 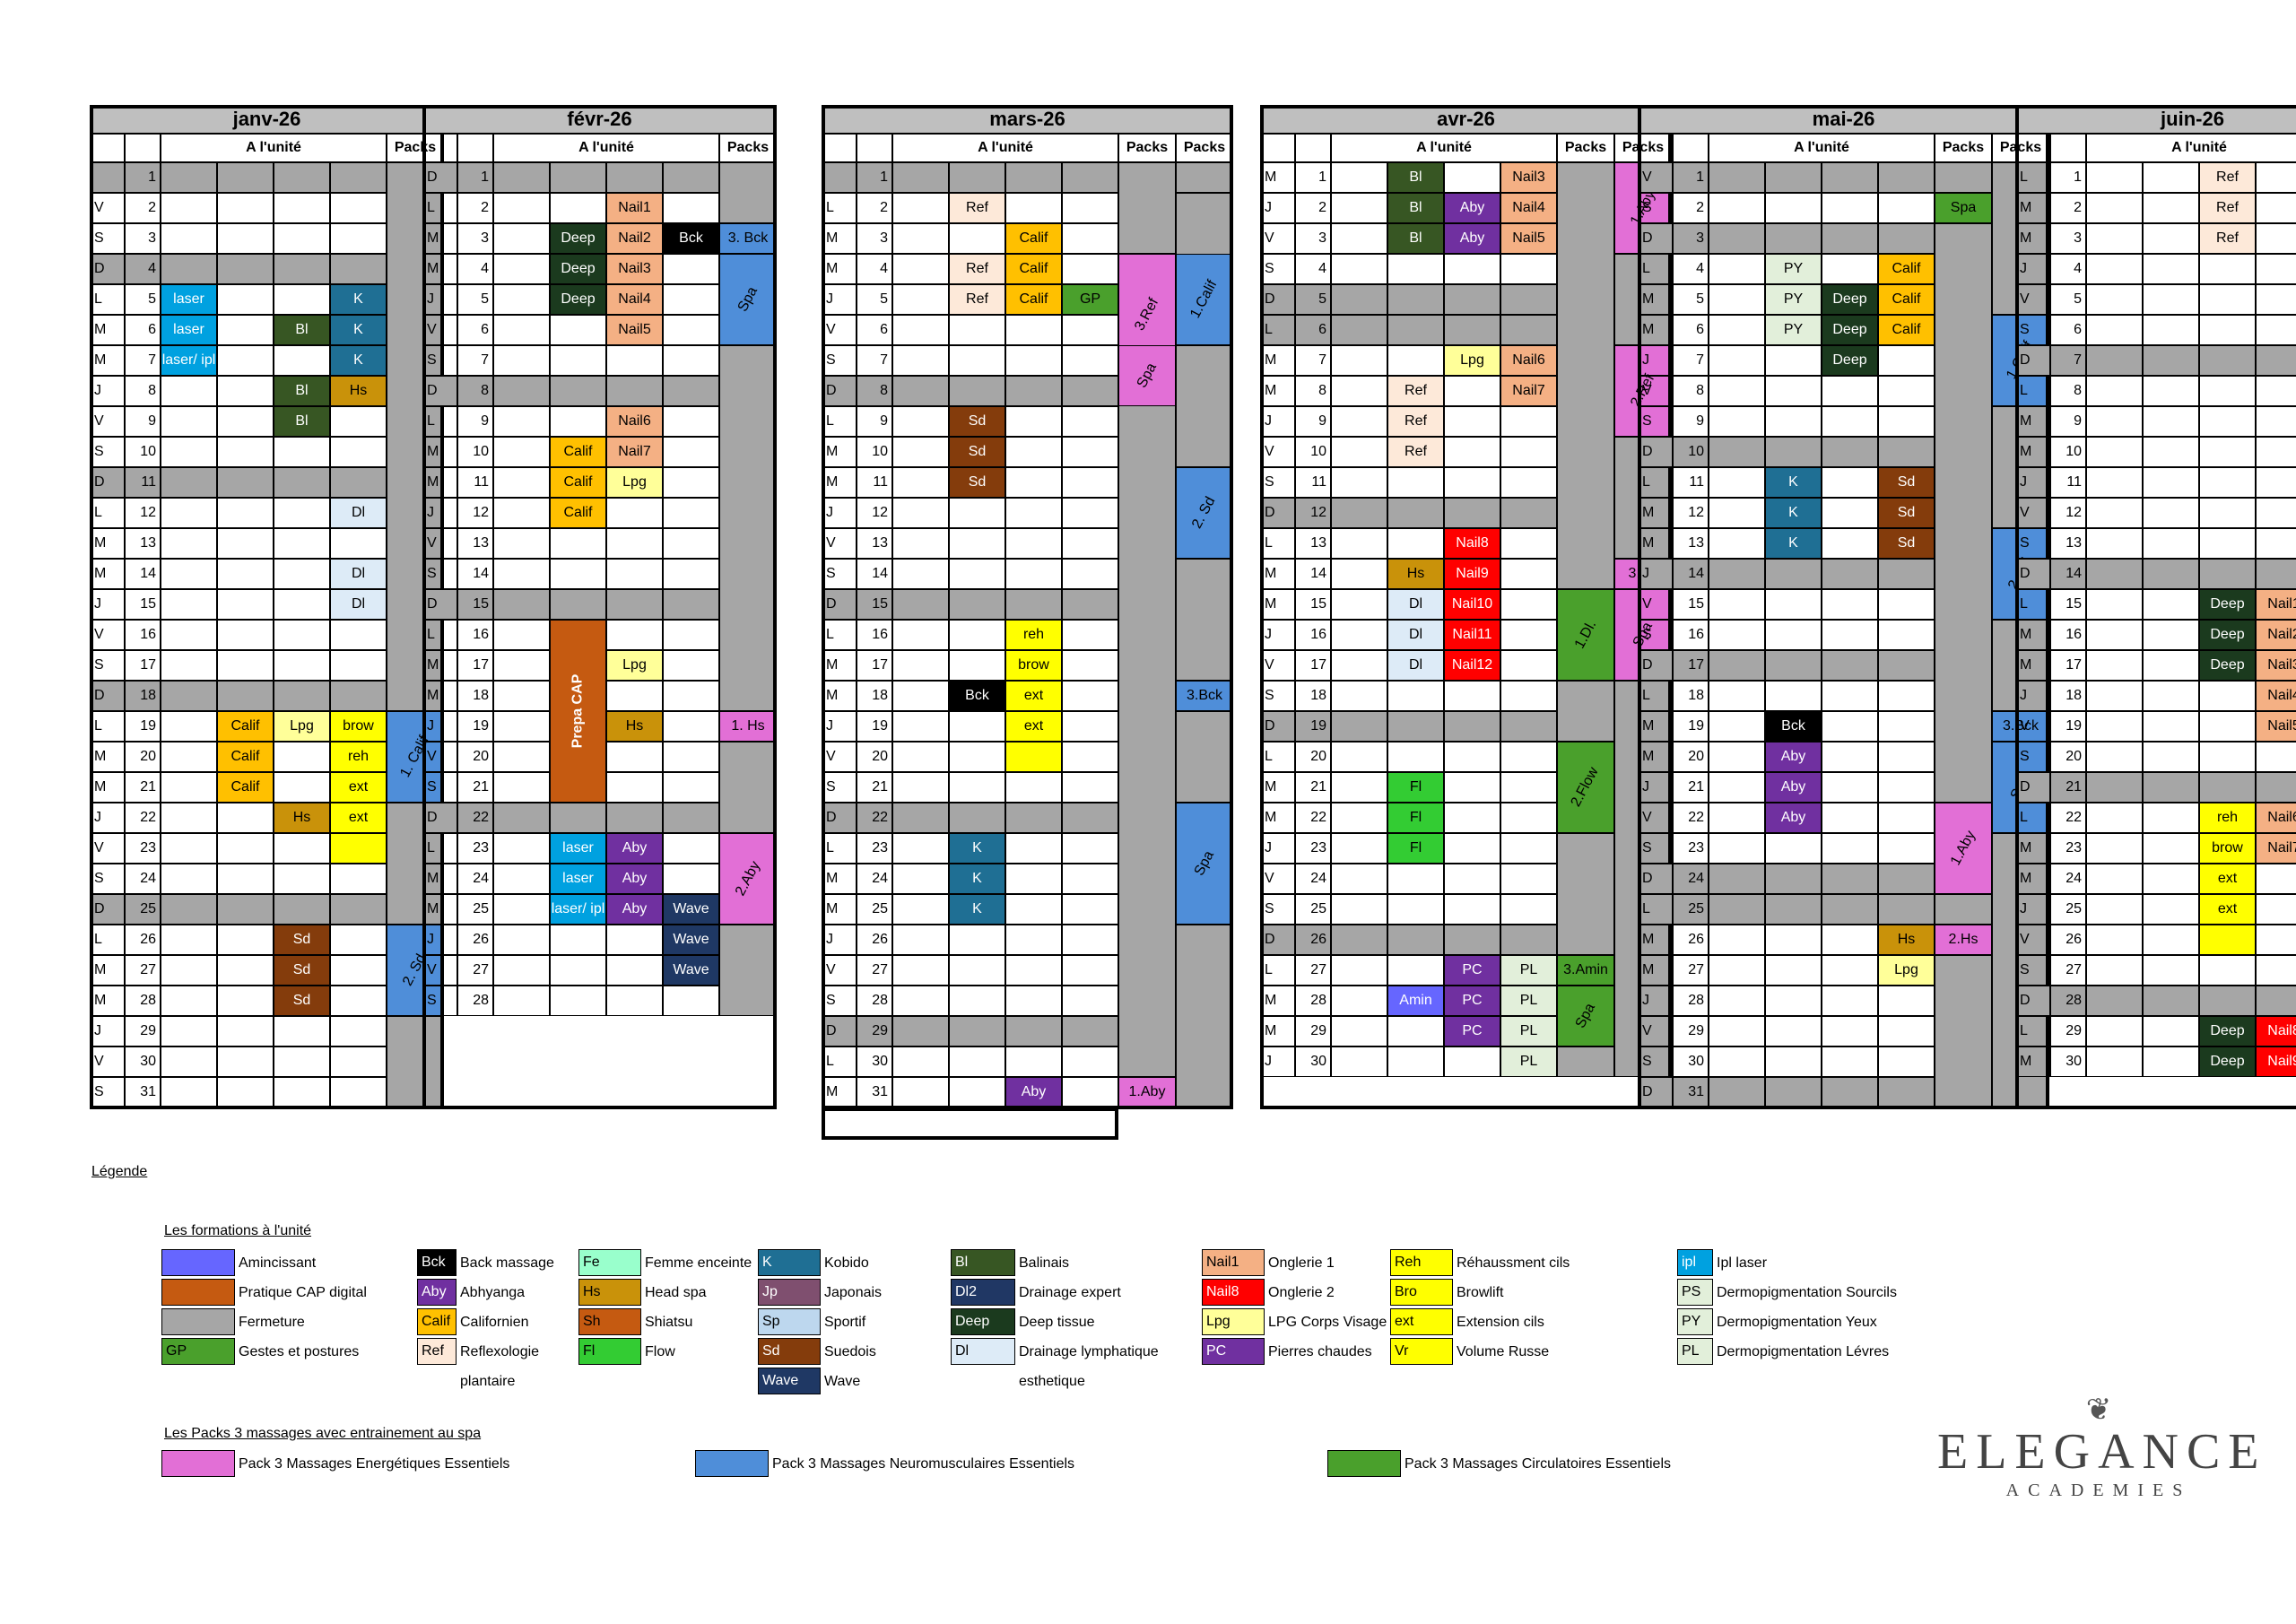 I want to click on day-number: 14, so click(x=1313, y=574).